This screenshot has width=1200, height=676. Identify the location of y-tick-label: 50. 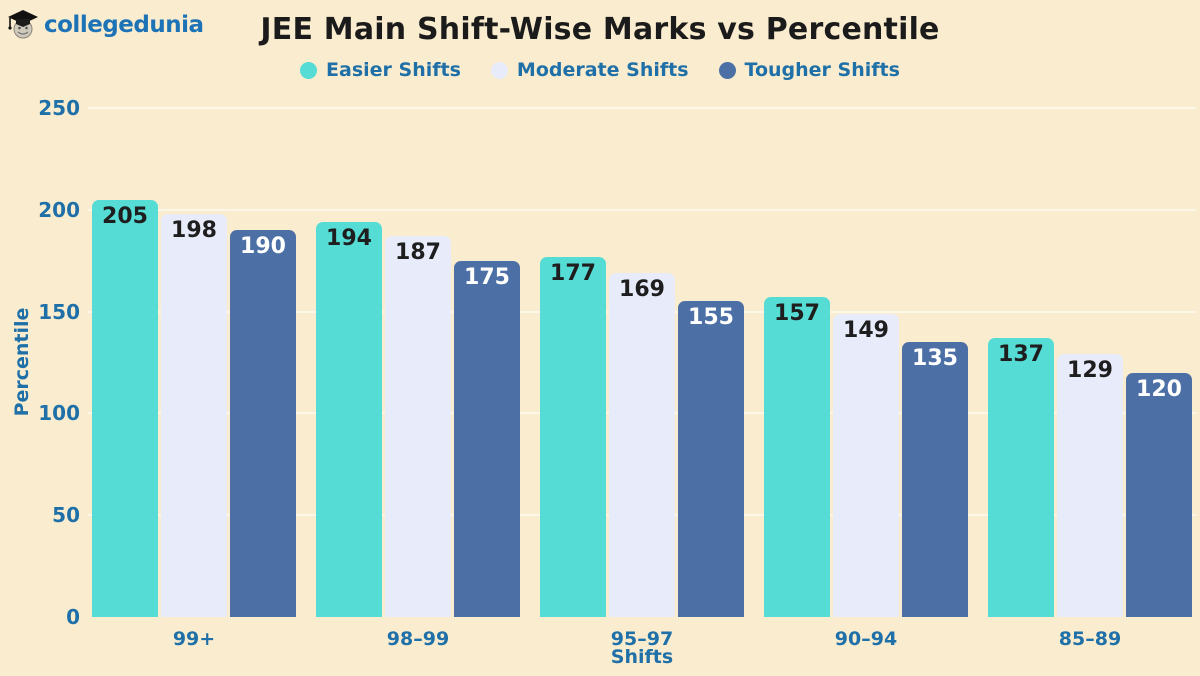
(66, 515).